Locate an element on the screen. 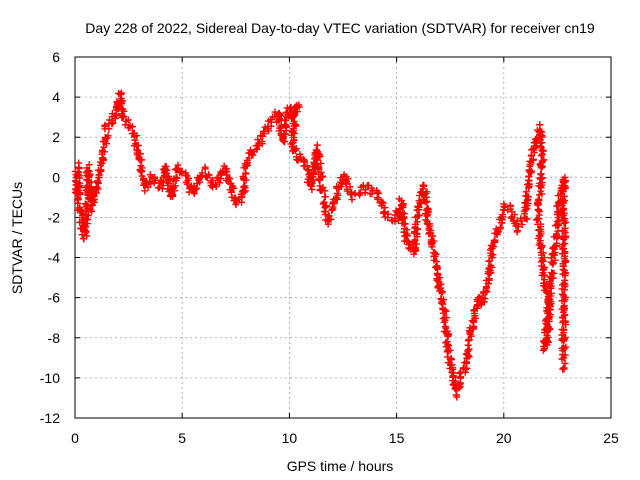  y-tick-label: 6 is located at coordinates (56, 57).